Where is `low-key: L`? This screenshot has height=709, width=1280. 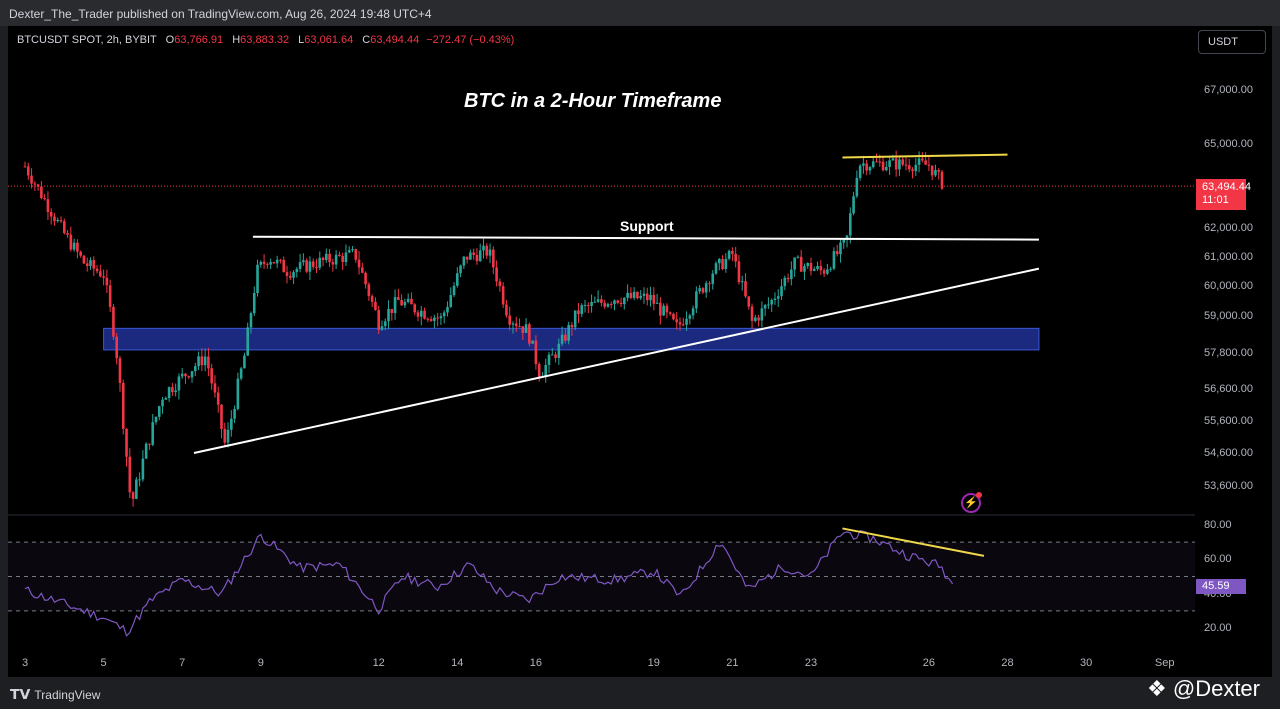 low-key: L is located at coordinates (301, 40).